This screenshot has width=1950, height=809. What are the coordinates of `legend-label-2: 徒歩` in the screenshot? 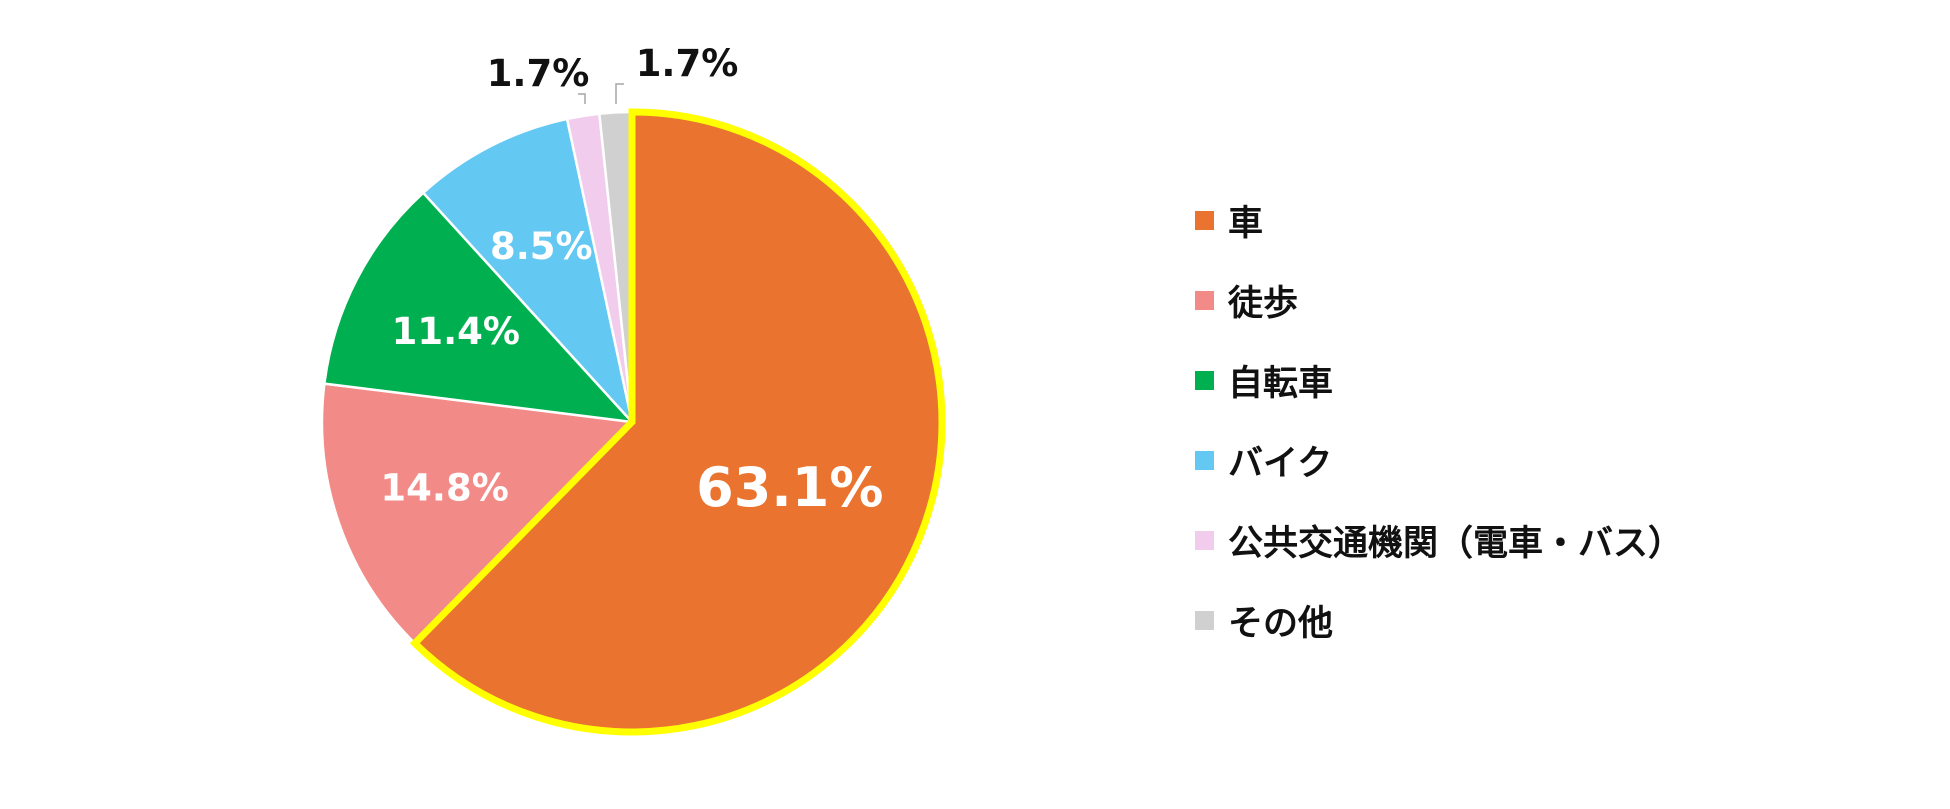 It's located at (1263, 303).